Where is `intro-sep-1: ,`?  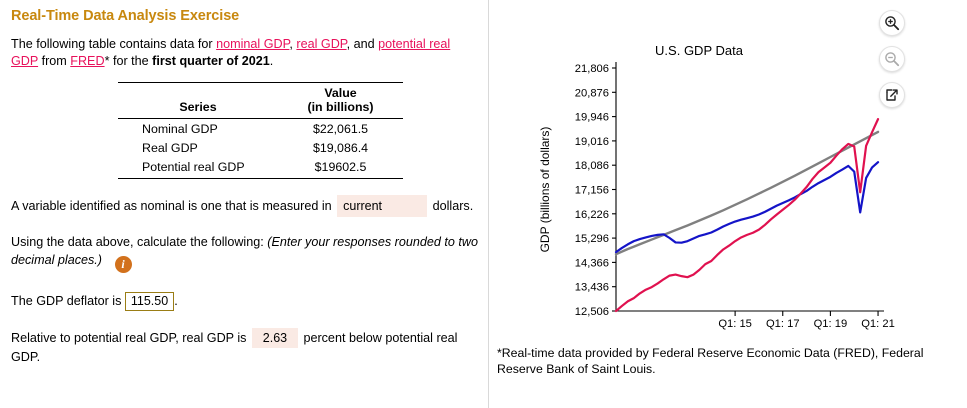 intro-sep-1: , is located at coordinates (293, 44).